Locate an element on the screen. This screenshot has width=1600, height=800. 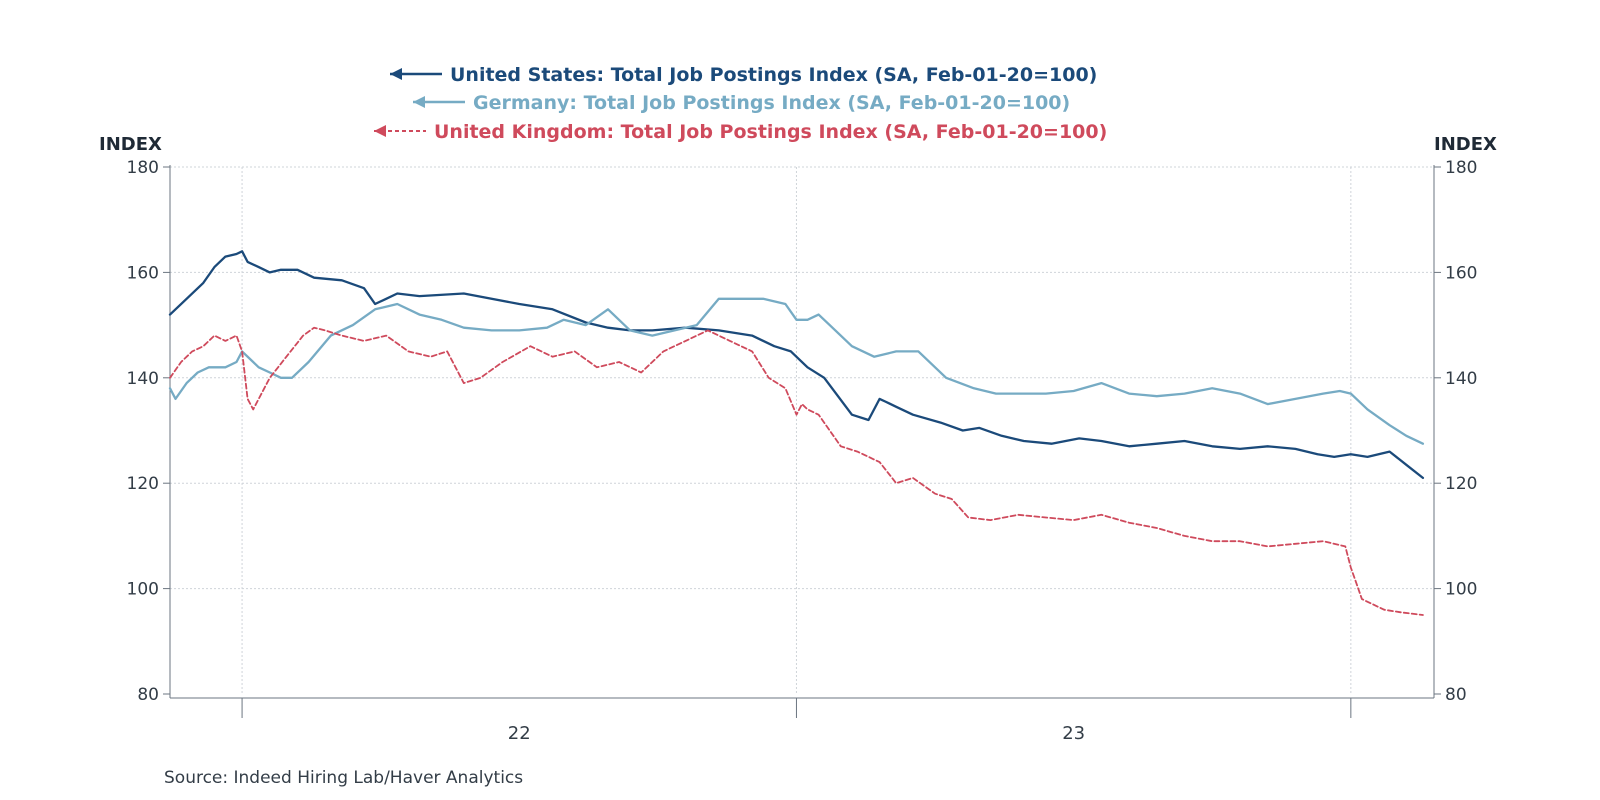
y-tick-label-right-160: 160 is located at coordinates (1461, 273).